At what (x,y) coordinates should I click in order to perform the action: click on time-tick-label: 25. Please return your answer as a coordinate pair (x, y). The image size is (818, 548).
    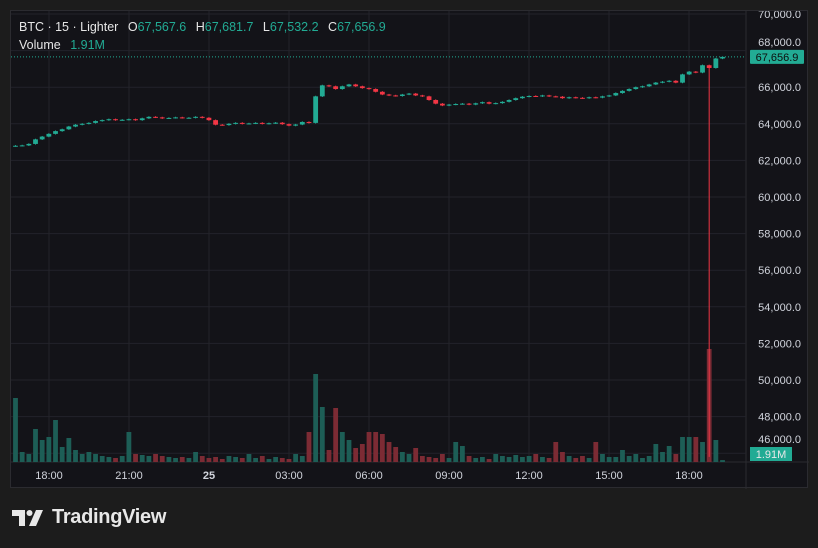
    Looking at the image, I should click on (209, 476).